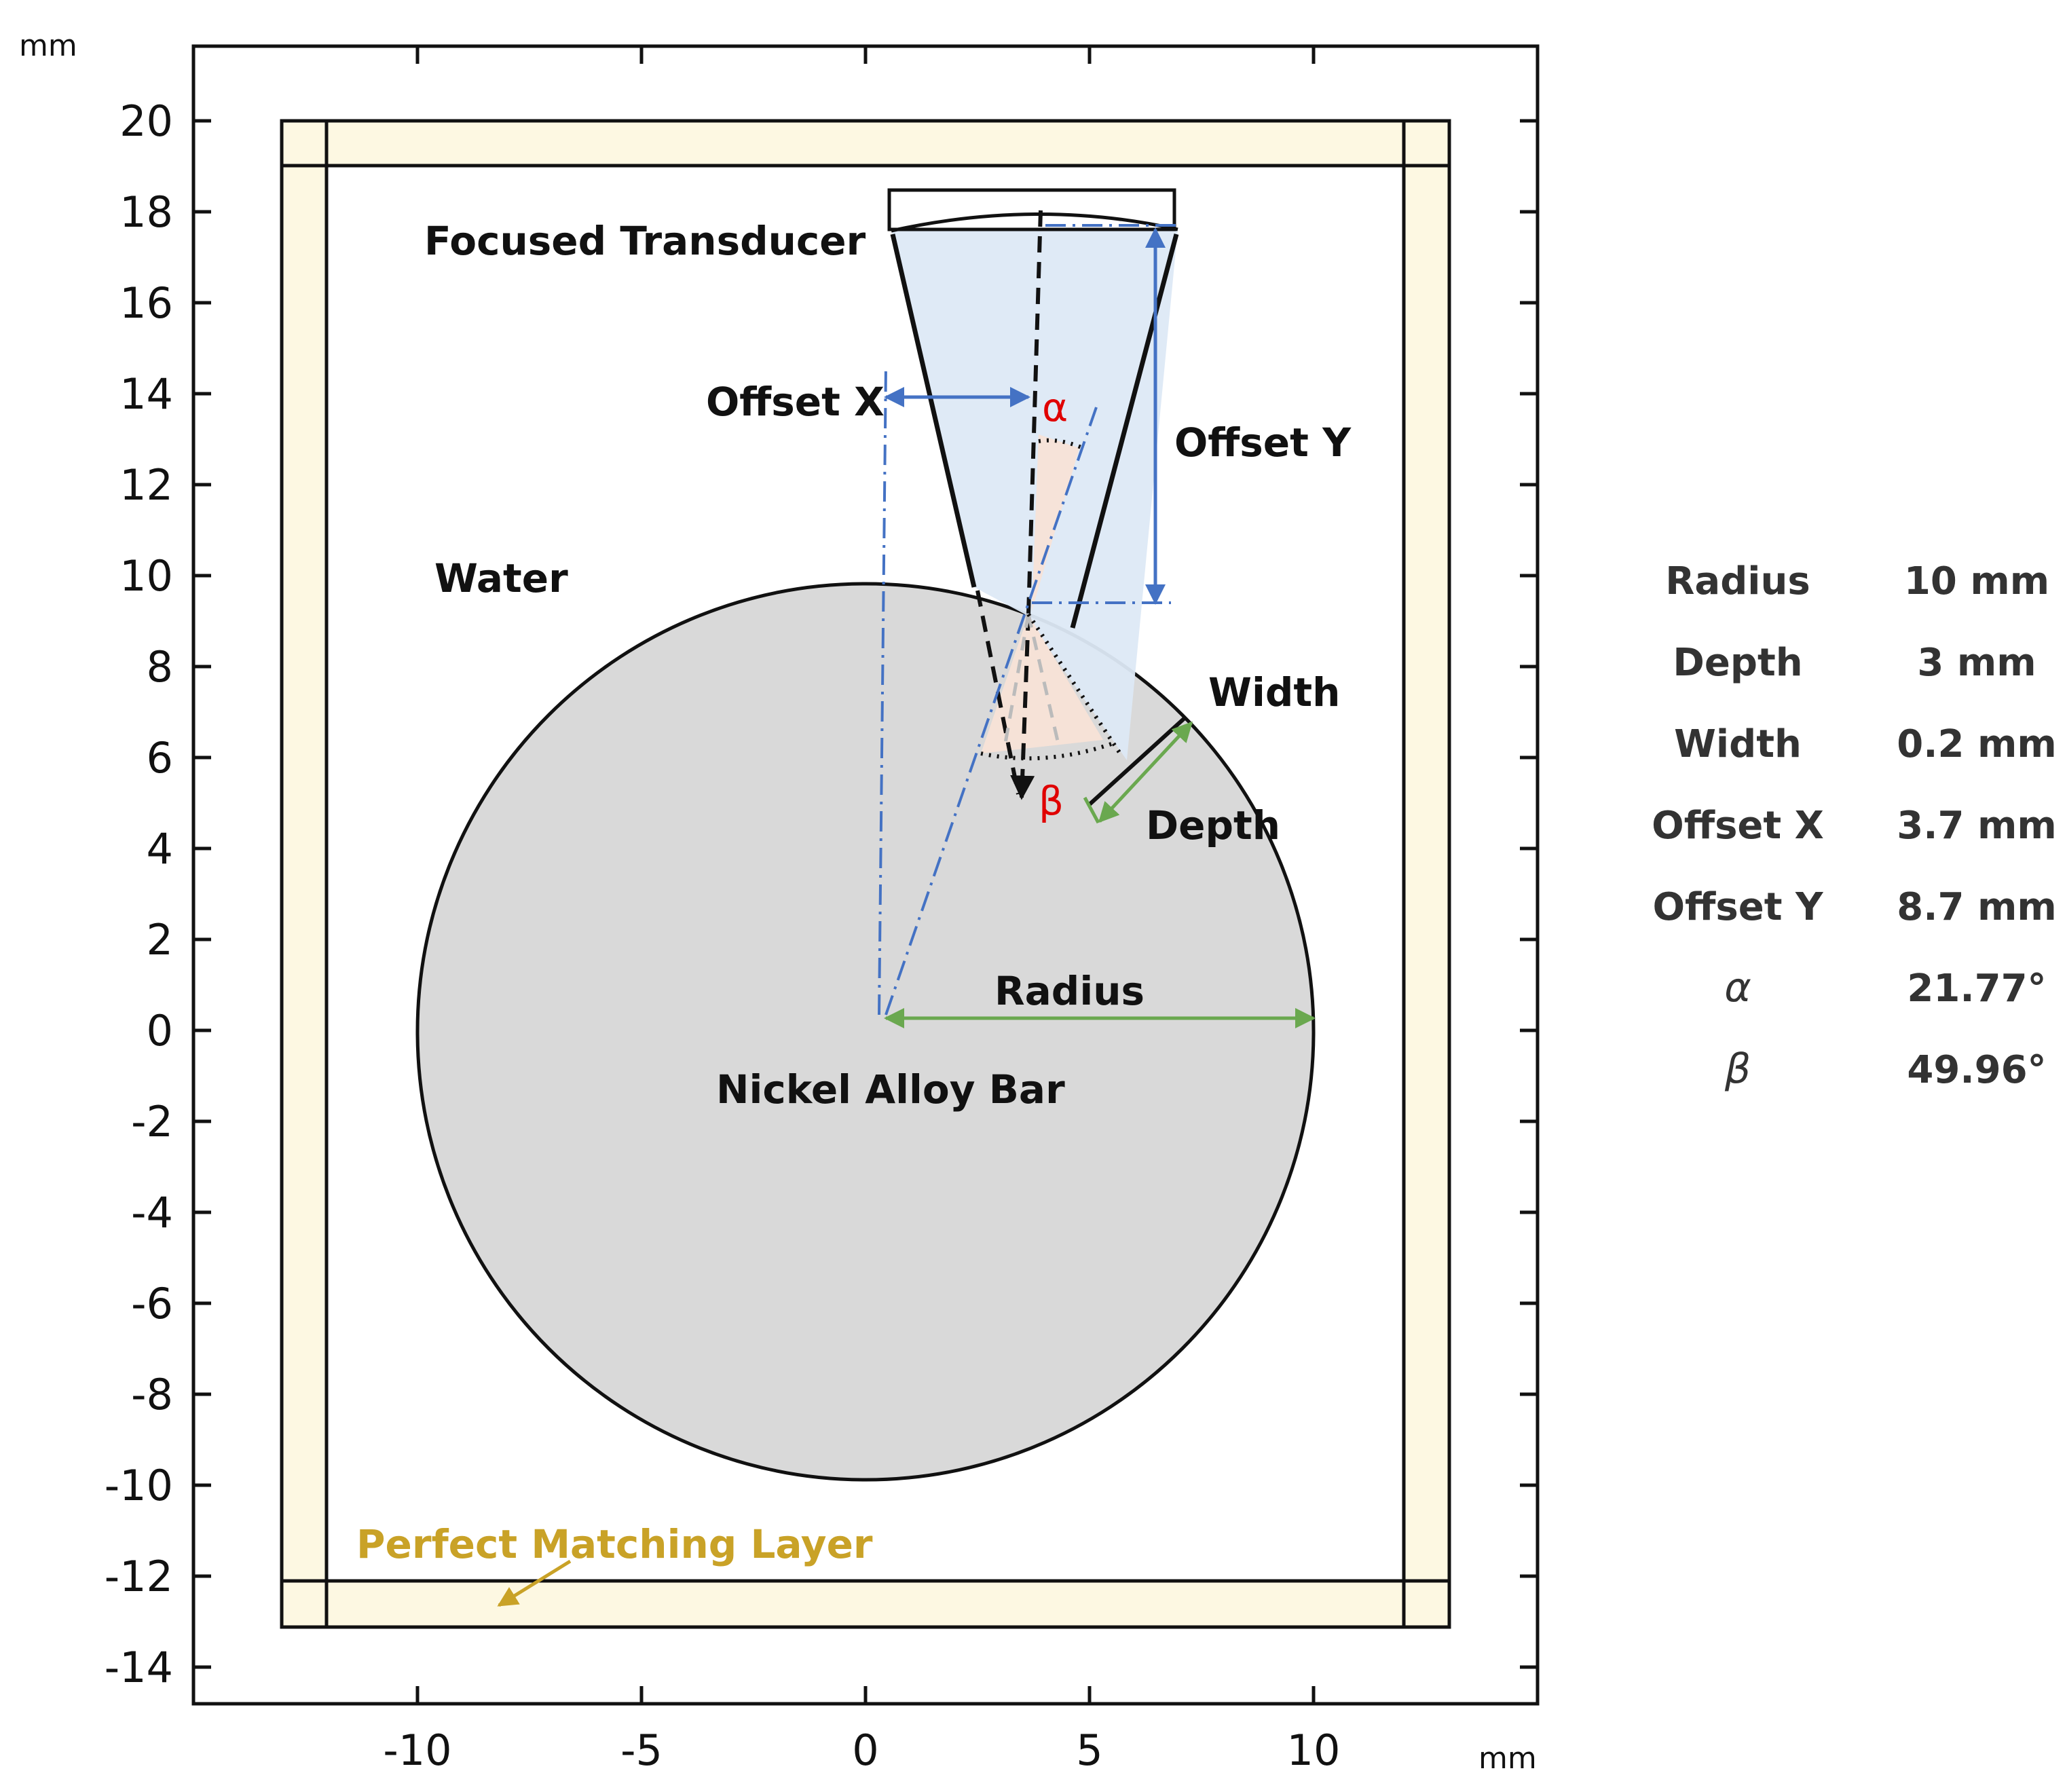 Image resolution: width=2065 pixels, height=1792 pixels. What do you see at coordinates (1976, 744) in the screenshot?
I see `param-value: 0.2 mm` at bounding box center [1976, 744].